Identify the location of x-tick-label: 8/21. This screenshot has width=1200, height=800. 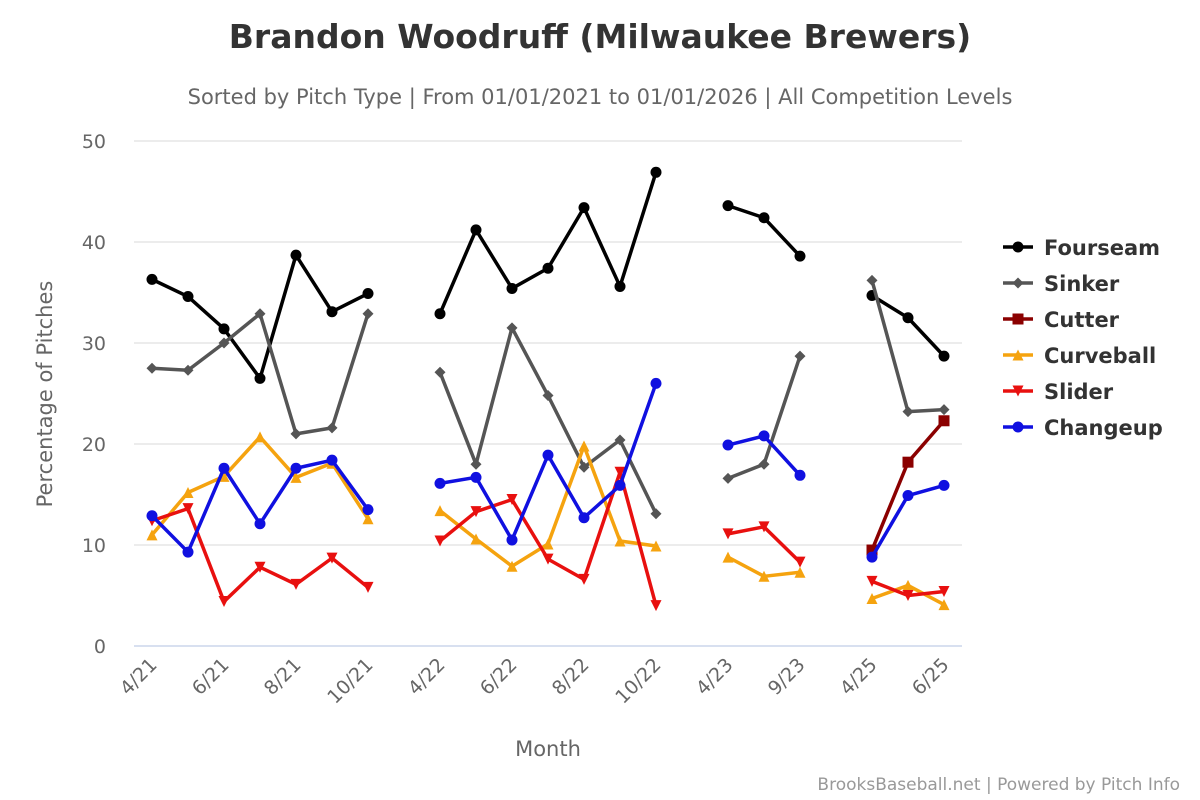
(283, 677).